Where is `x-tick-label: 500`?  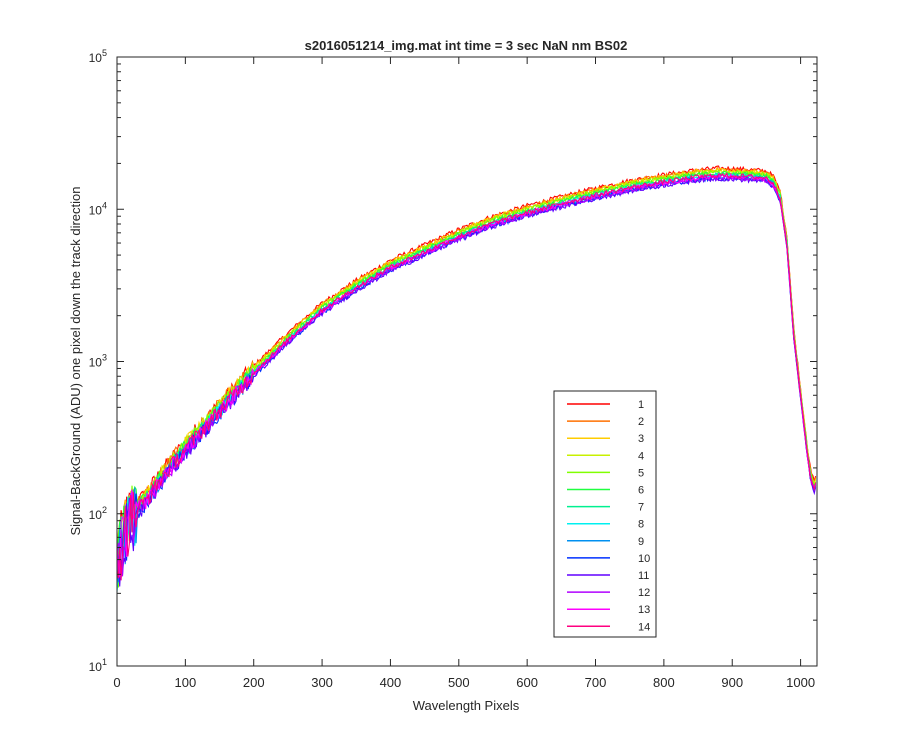 x-tick-label: 500 is located at coordinates (459, 682).